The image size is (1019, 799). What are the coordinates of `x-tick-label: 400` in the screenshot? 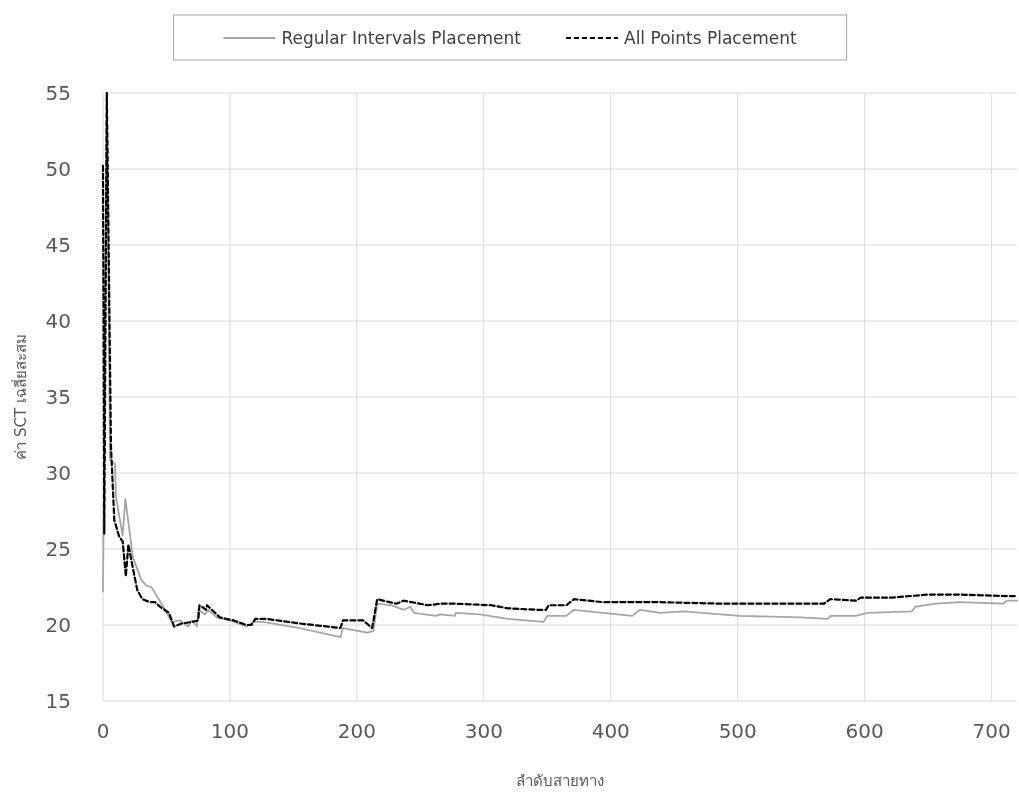 It's located at (610, 731).